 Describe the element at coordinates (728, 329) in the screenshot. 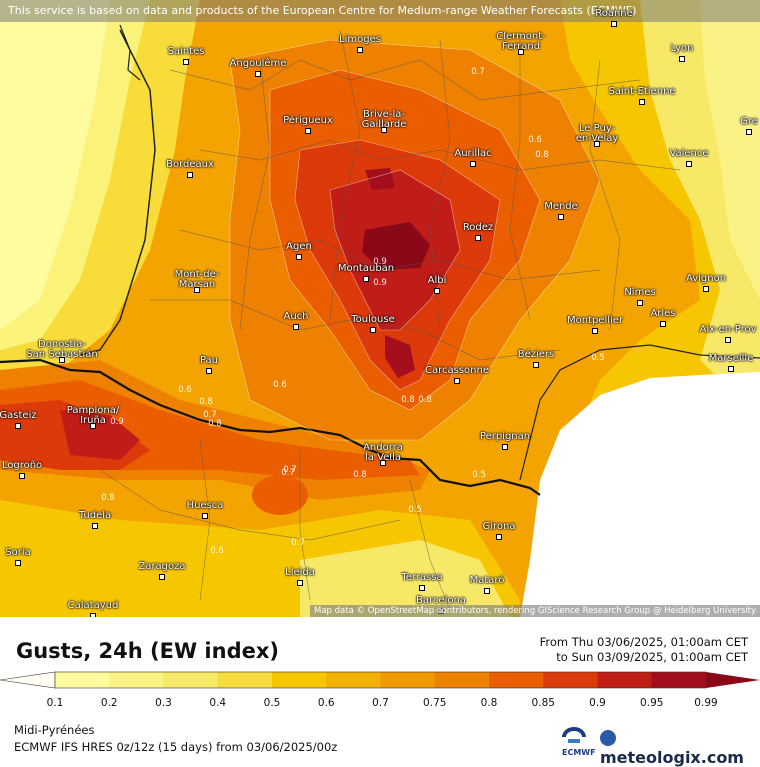

I see `city-label-aix-en-prov: Aix-en-Prov` at that location.